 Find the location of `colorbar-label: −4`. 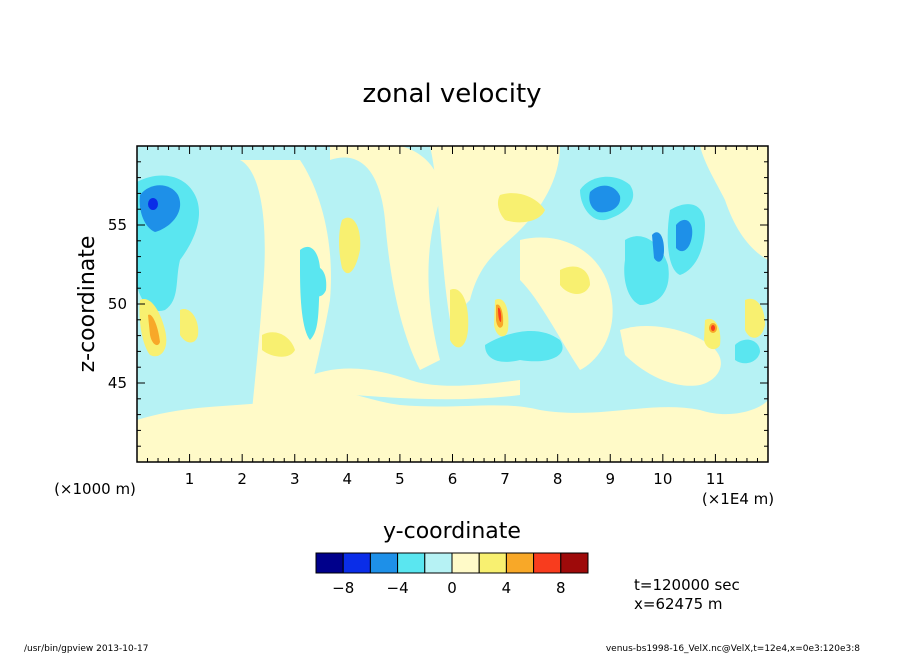

colorbar-label: −4 is located at coordinates (398, 588).